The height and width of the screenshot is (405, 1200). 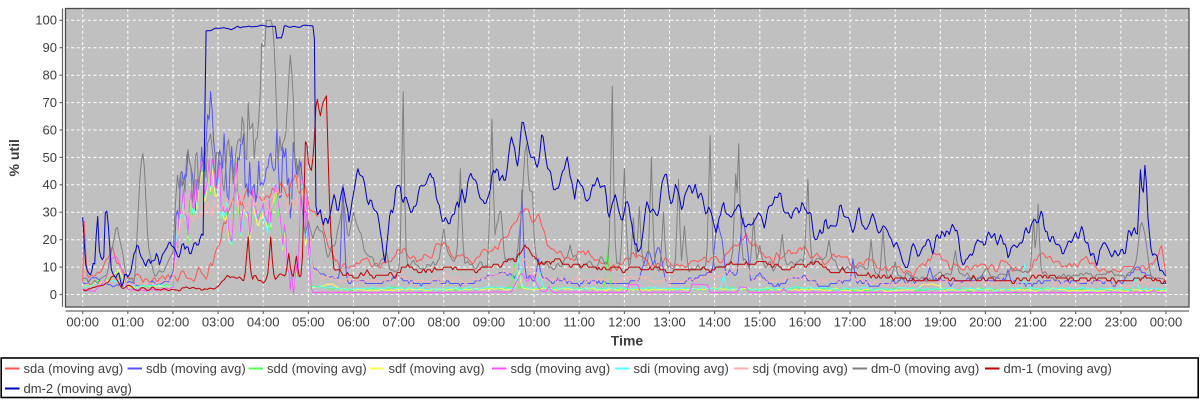 What do you see at coordinates (53, 294) in the screenshot?
I see `svg-text: 0` at bounding box center [53, 294].